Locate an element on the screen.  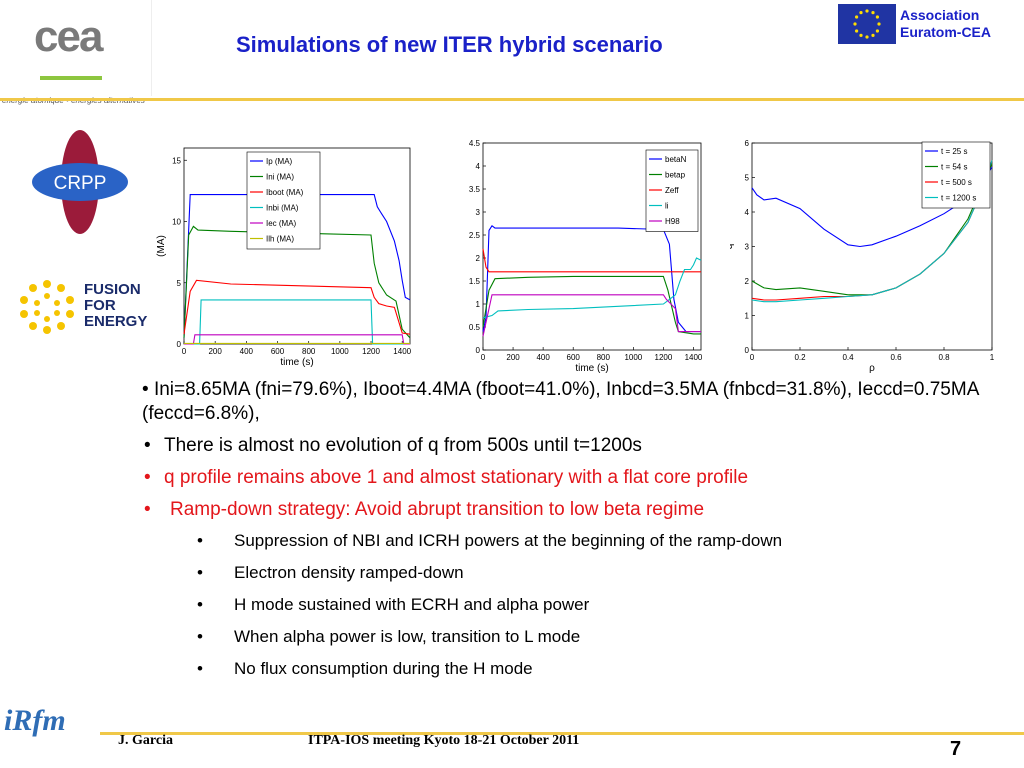
y-tick-label: 3.5 is located at coordinates (475, 189).